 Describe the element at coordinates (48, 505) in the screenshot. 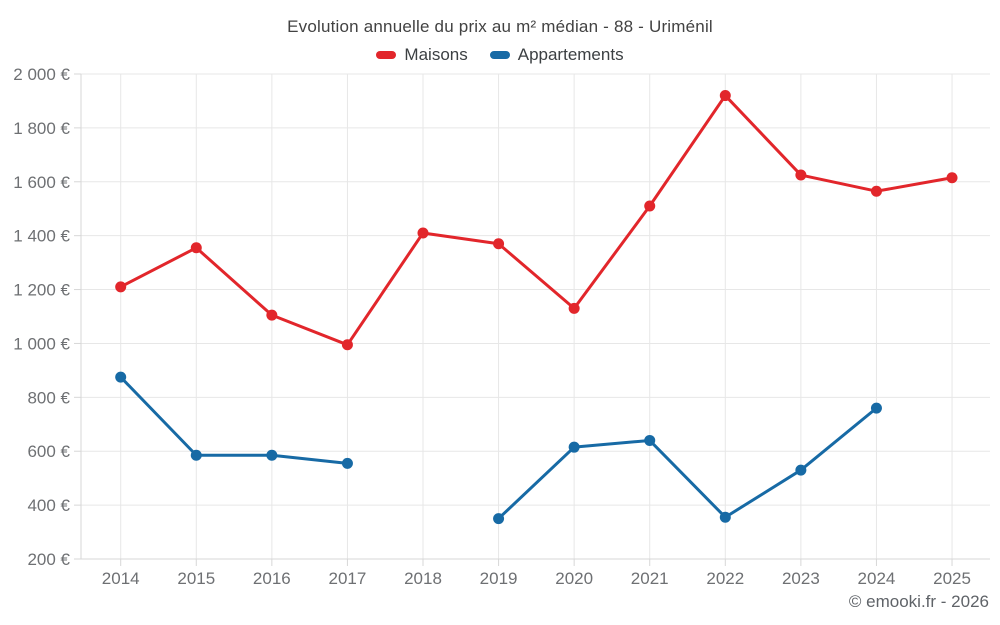

I see `y-axis-label: 400 €` at that location.